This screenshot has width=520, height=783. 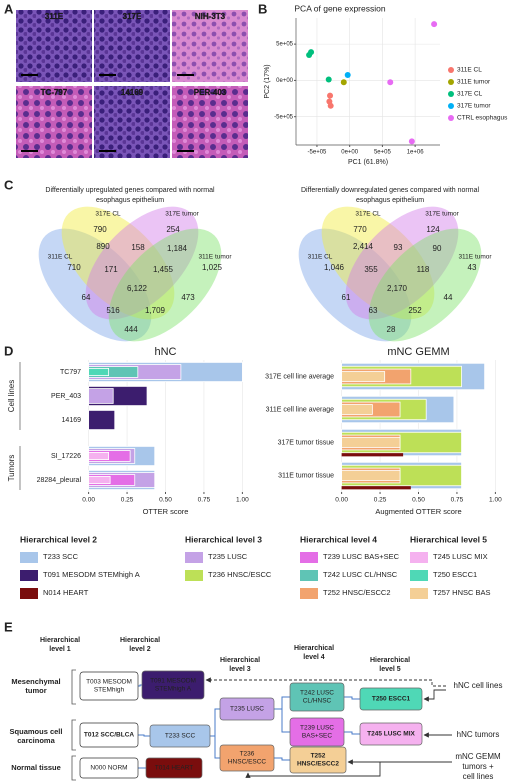 What do you see at coordinates (448, 539) in the screenshot?
I see `legend-title: Hierarchical level 5` at bounding box center [448, 539].